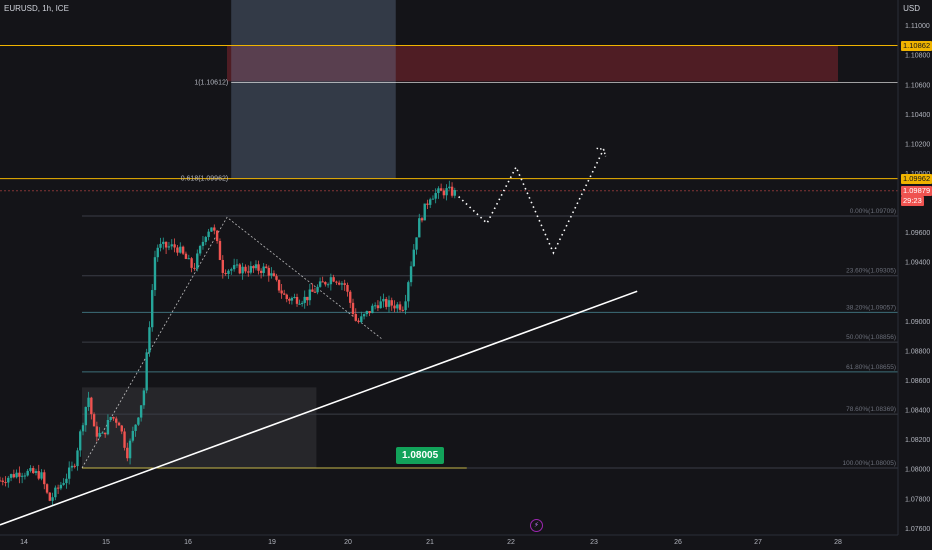  I want to click on price-axis-label: 1.10800, so click(917, 56).